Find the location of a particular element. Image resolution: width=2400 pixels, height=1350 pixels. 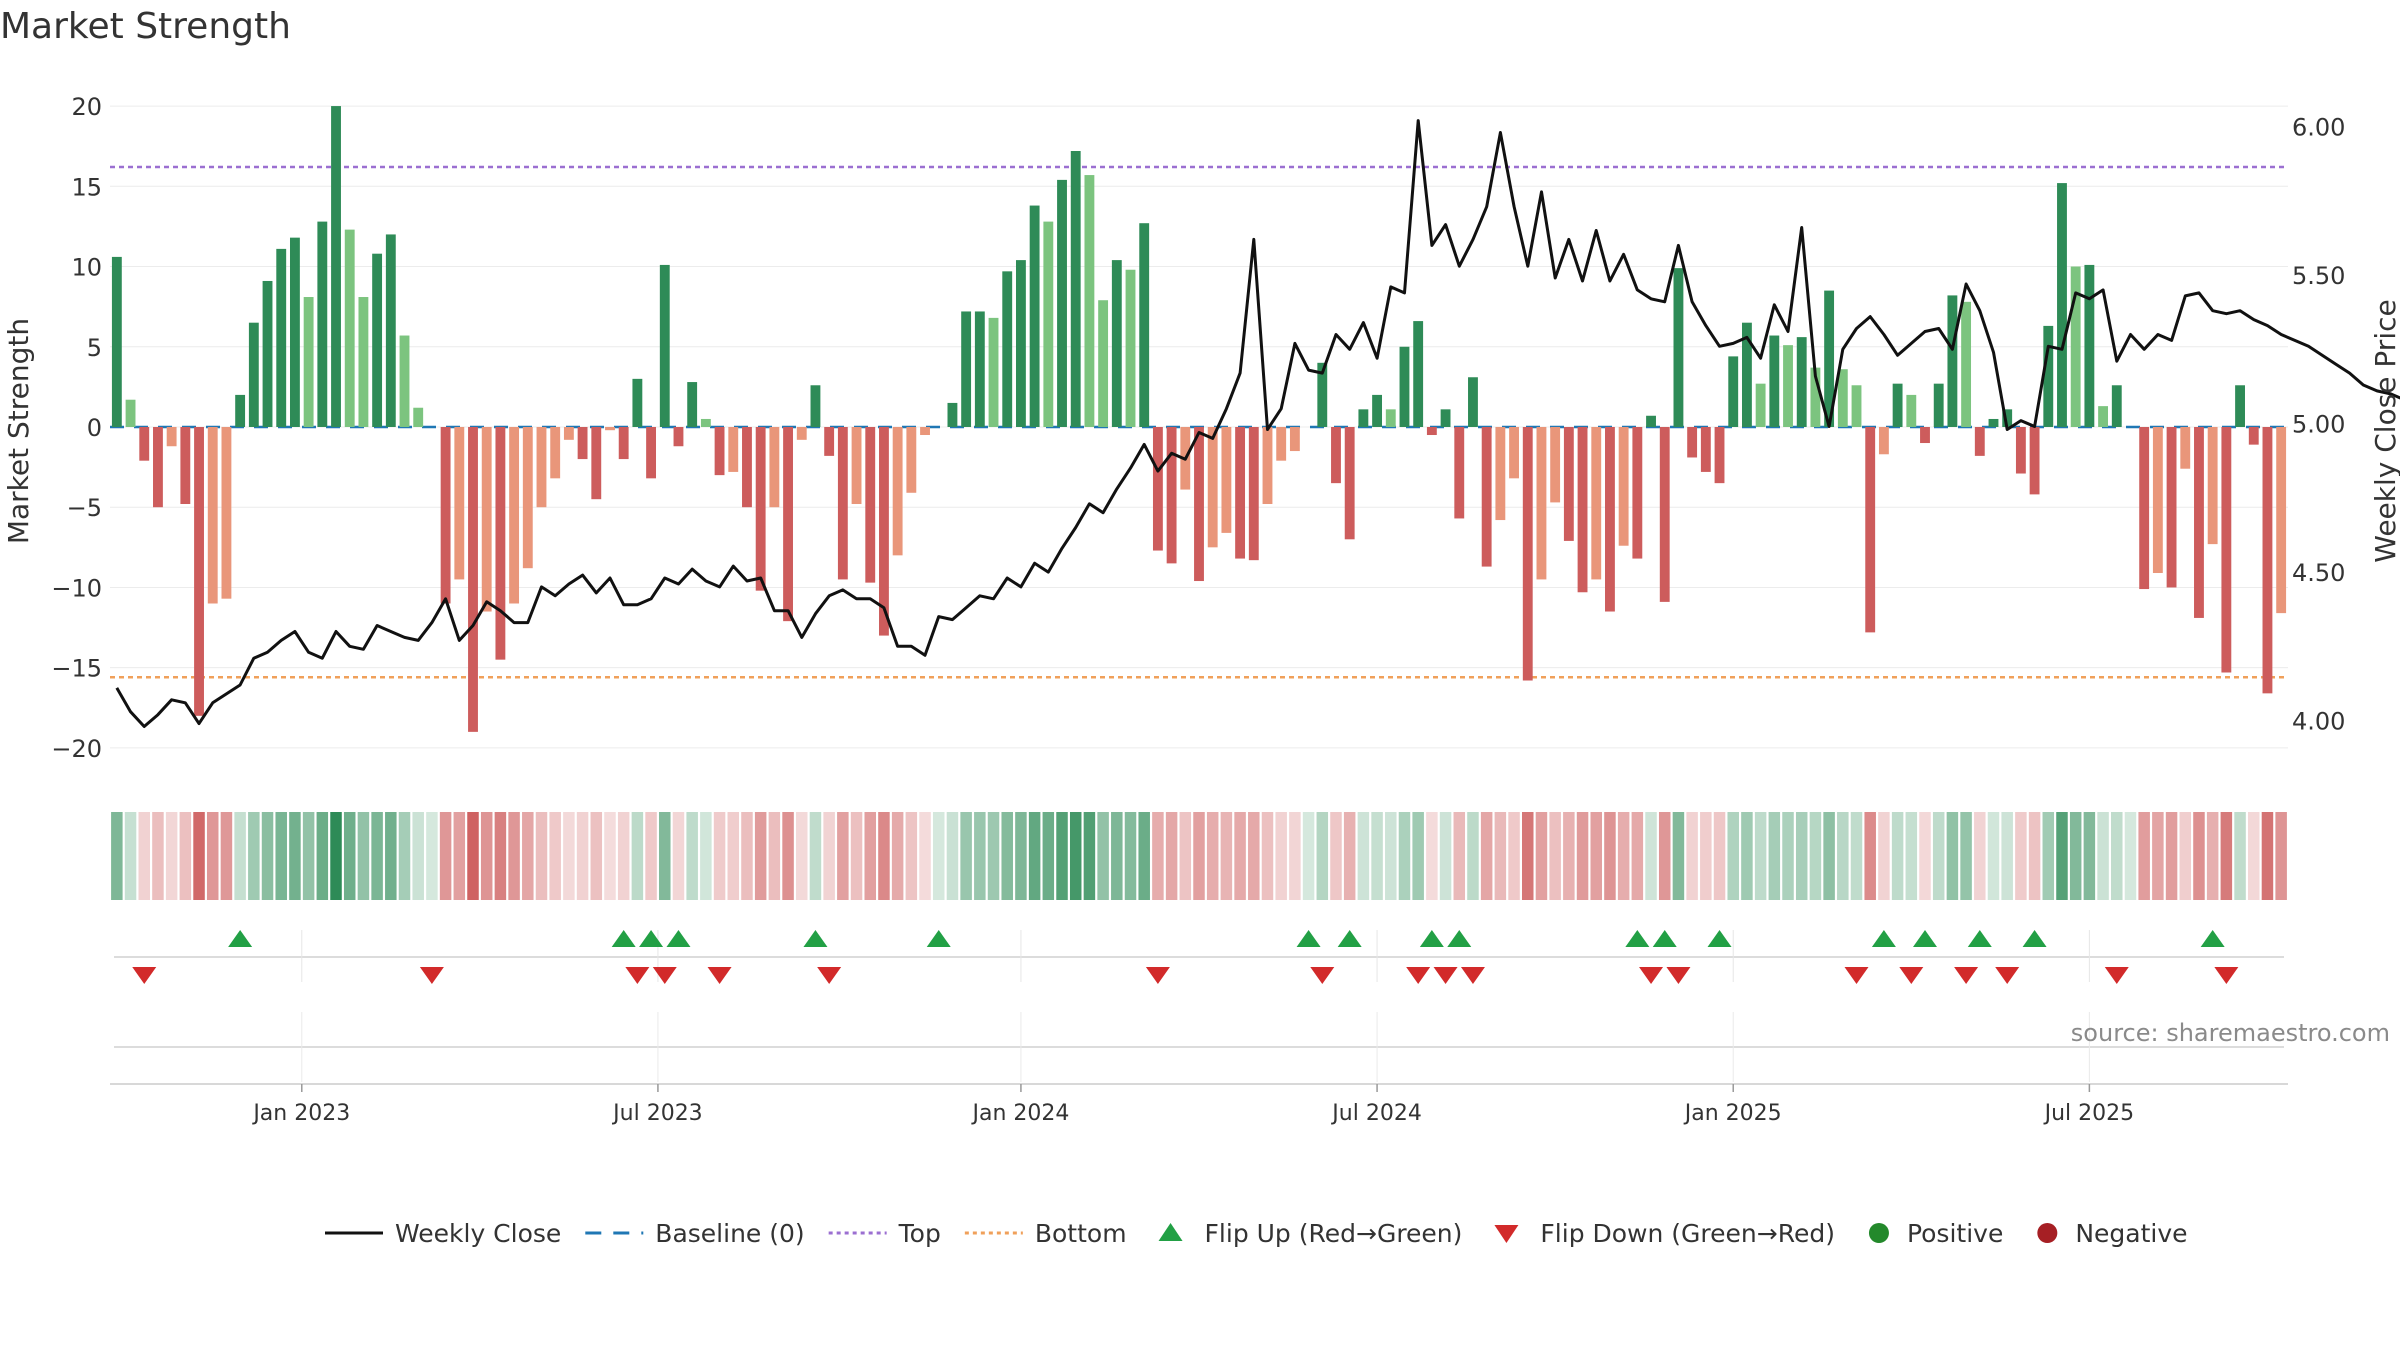

legend-item-5: Flip Down (Green→Red) is located at coordinates (1664, 1233).